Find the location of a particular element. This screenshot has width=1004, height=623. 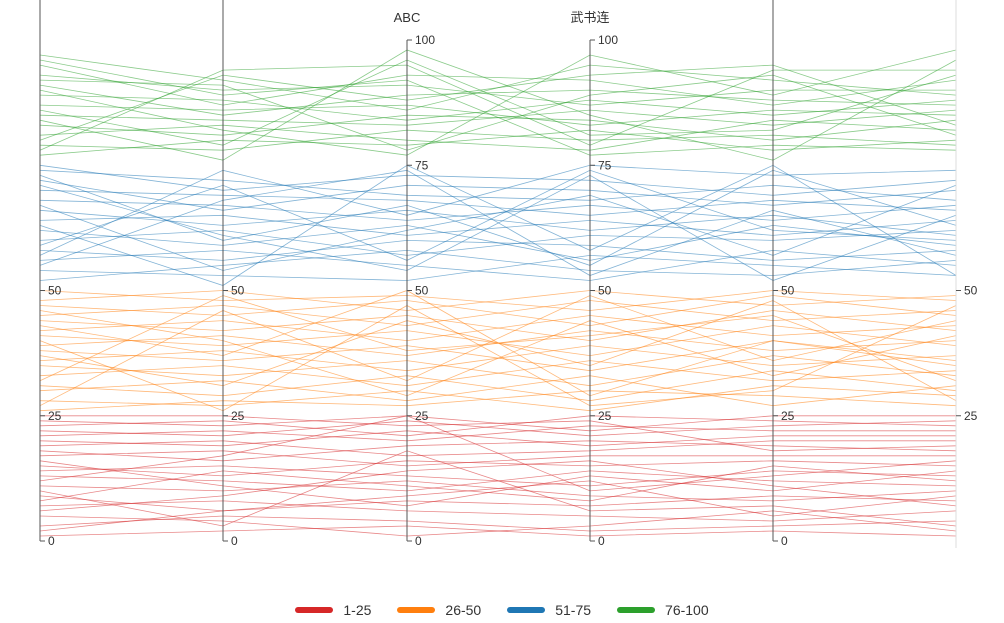

legend-label: 51-75 is located at coordinates (573, 610).